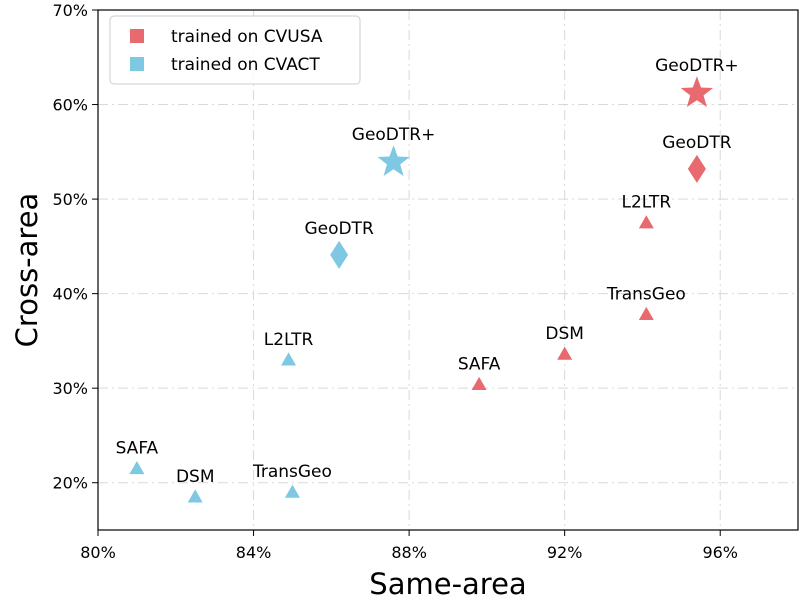  Describe the element at coordinates (720, 552) in the screenshot. I see `x-tick-label: 96%` at that location.